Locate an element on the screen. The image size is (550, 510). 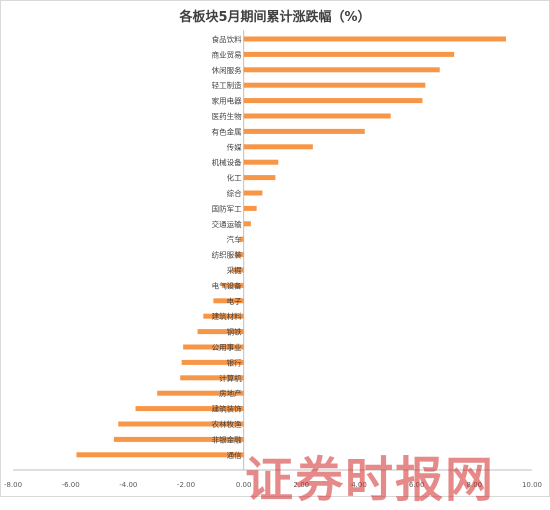
category-label: 有色金属 is located at coordinates (227, 131).